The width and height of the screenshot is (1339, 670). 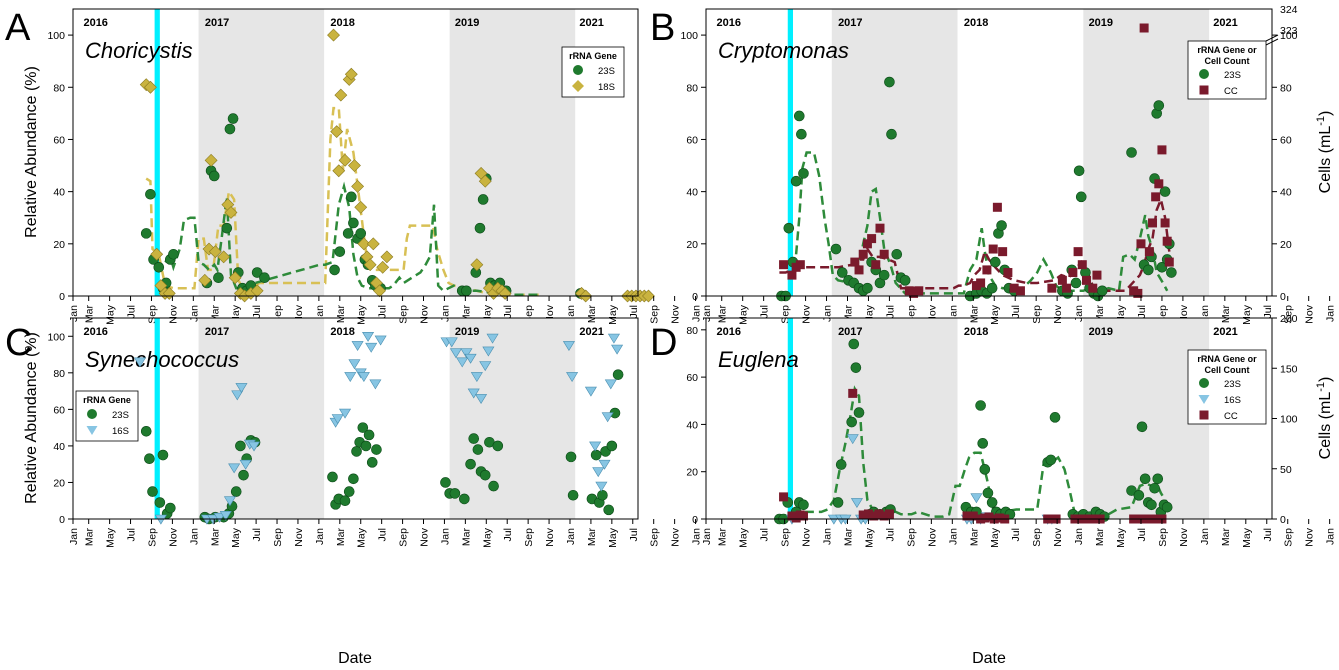 What do you see at coordinates (1231, 91) in the screenshot?
I see `legend-item: CC` at bounding box center [1231, 91].